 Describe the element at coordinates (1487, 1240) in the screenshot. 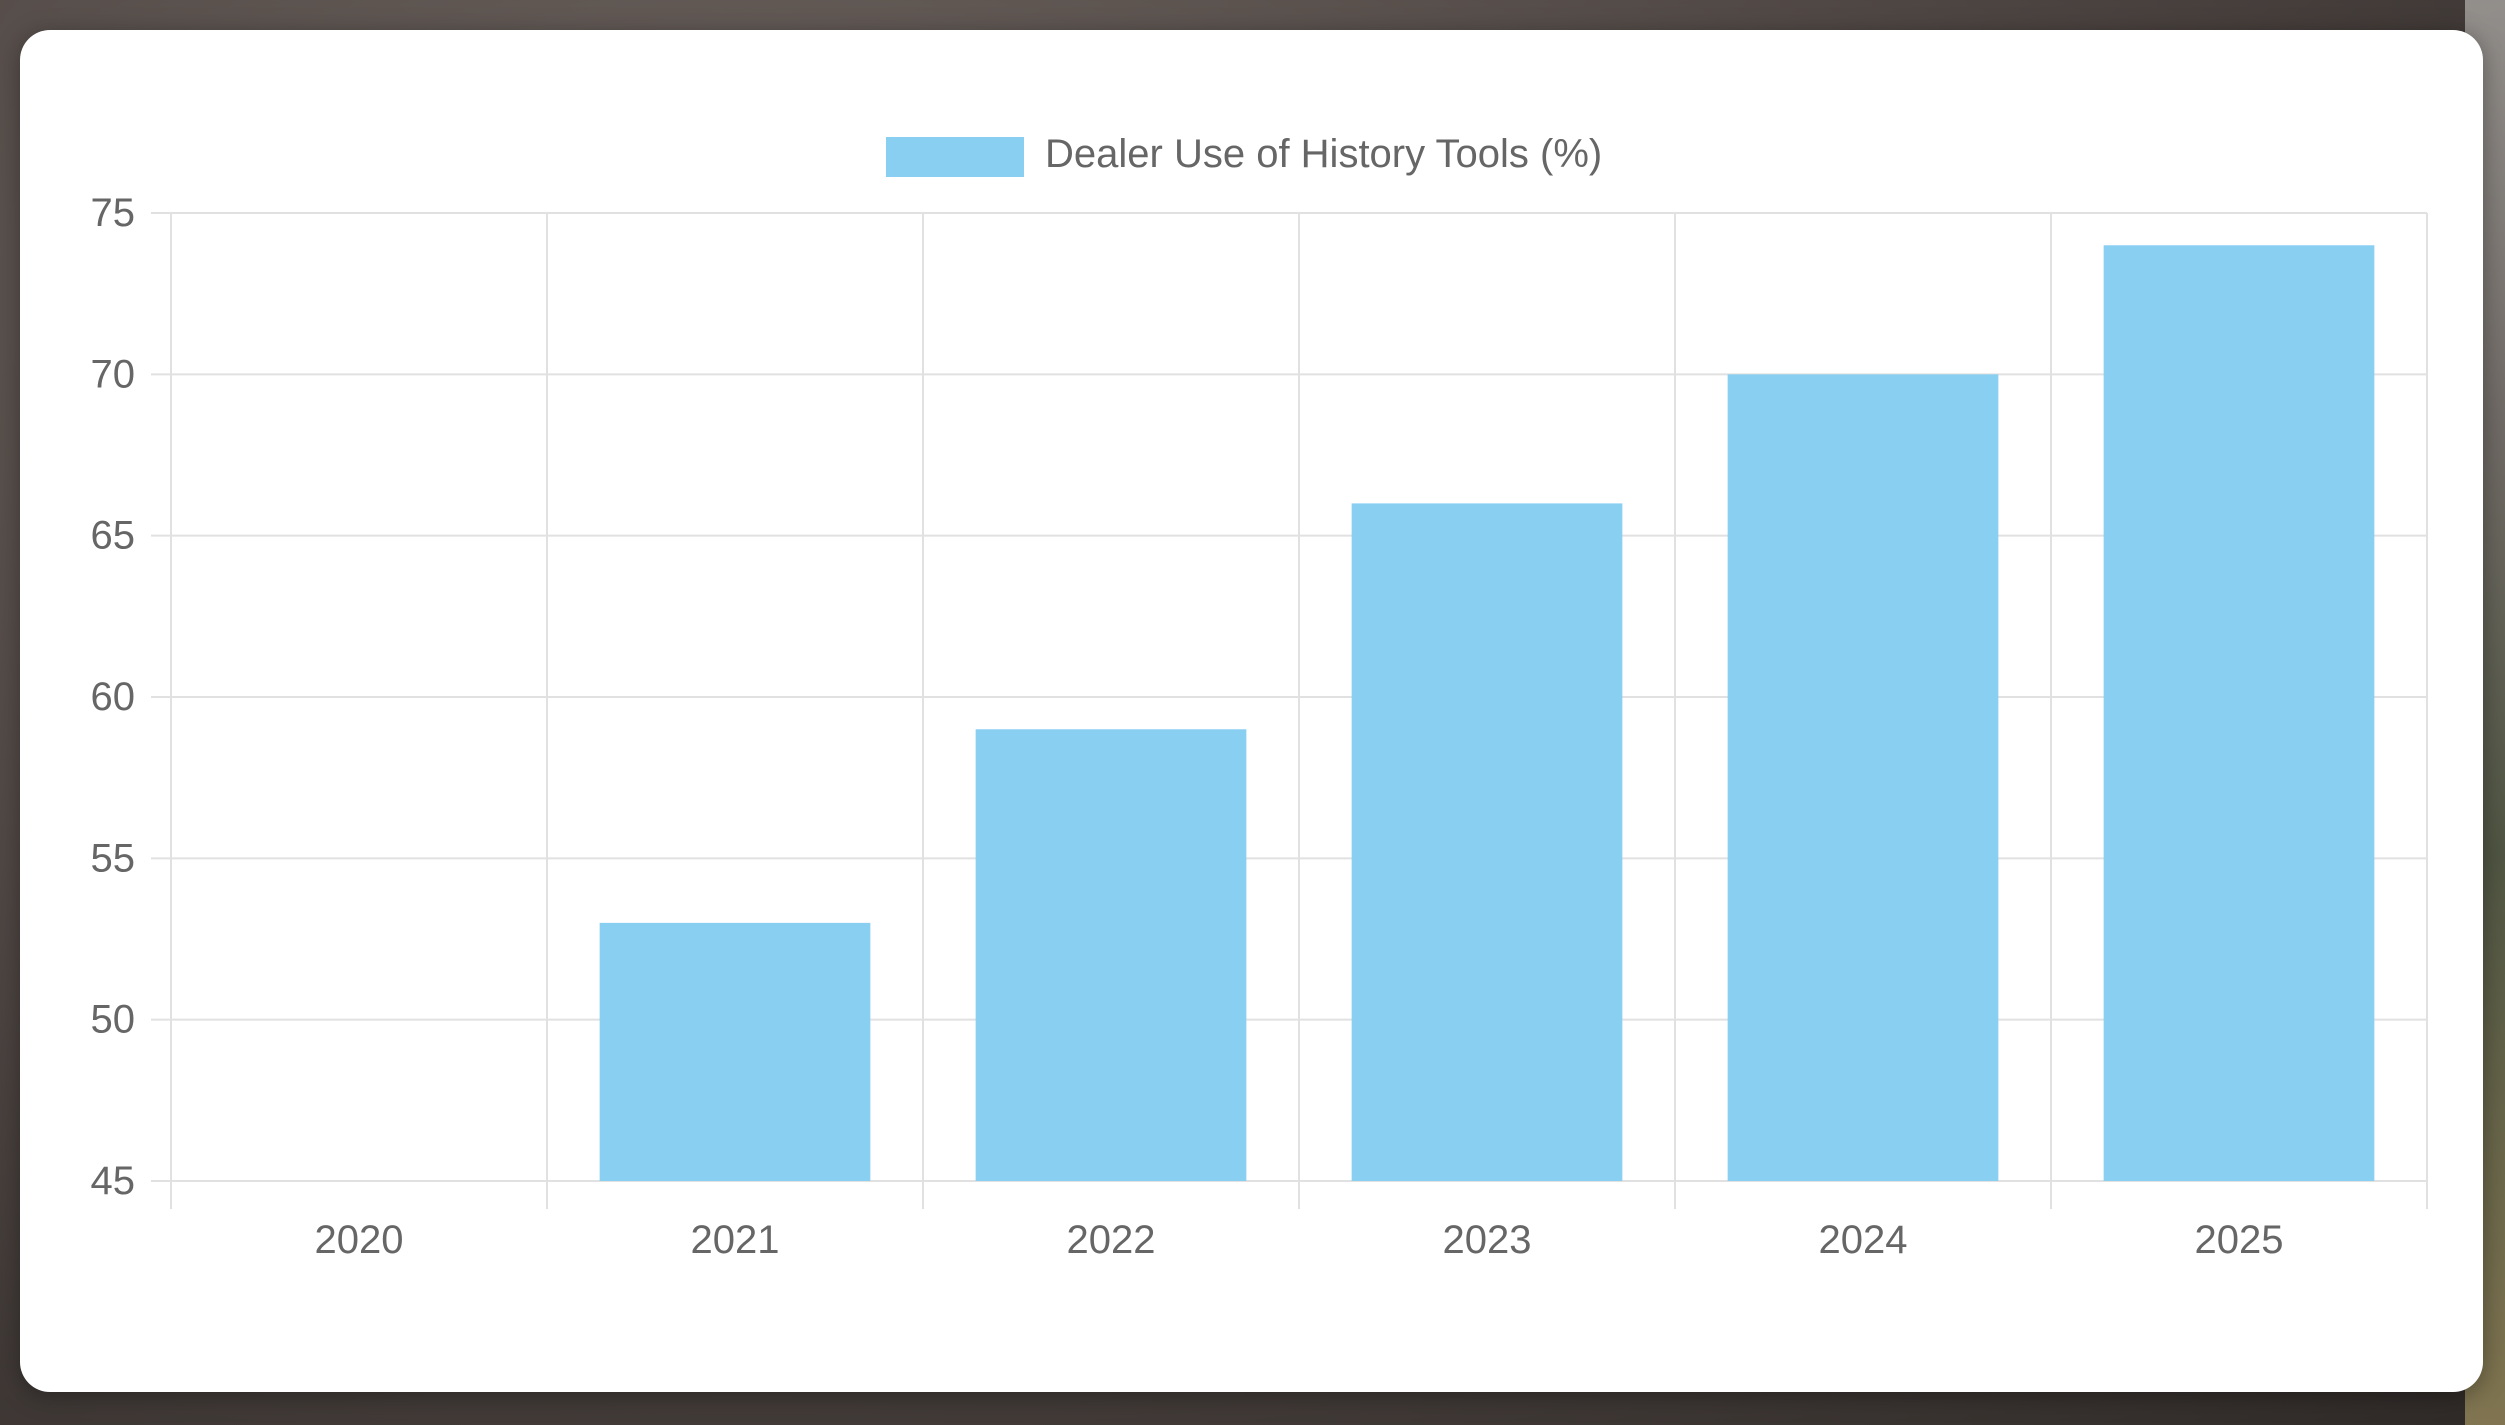

I see `x-tick-label: 2023` at that location.